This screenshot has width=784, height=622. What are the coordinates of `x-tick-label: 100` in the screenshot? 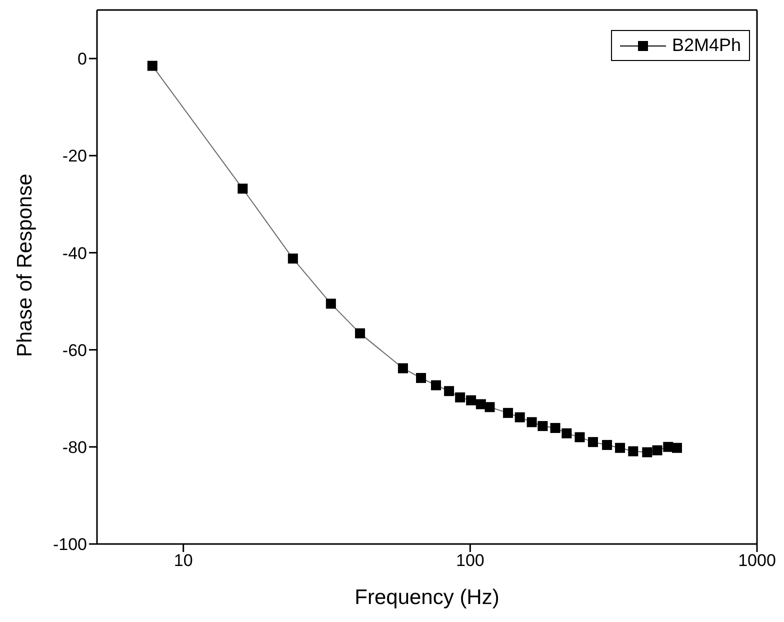 It's located at (470, 560).